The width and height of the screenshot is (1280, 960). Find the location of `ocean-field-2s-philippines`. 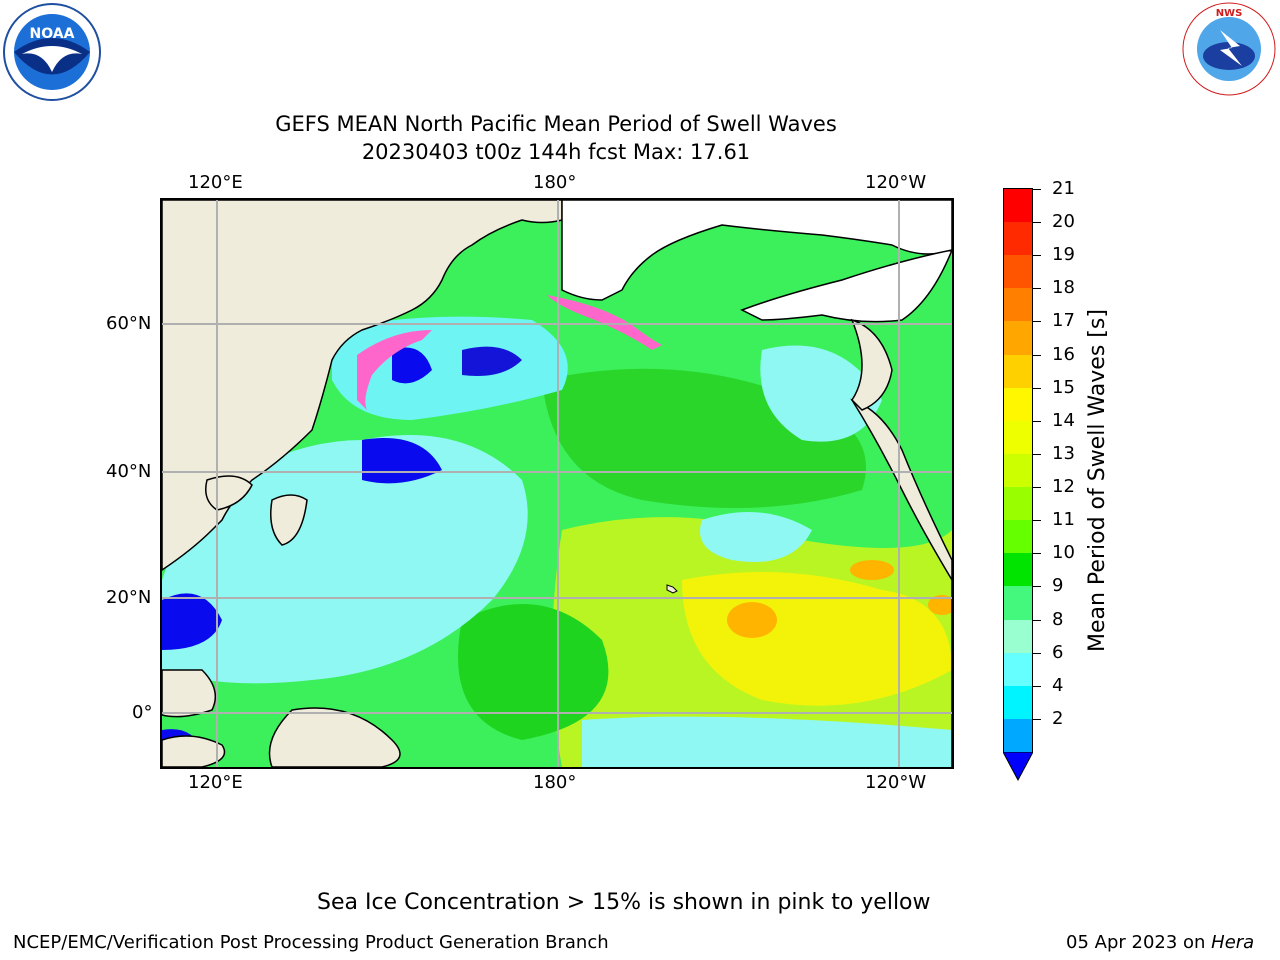

ocean-field-2s-philippines is located at coordinates (192, 621).